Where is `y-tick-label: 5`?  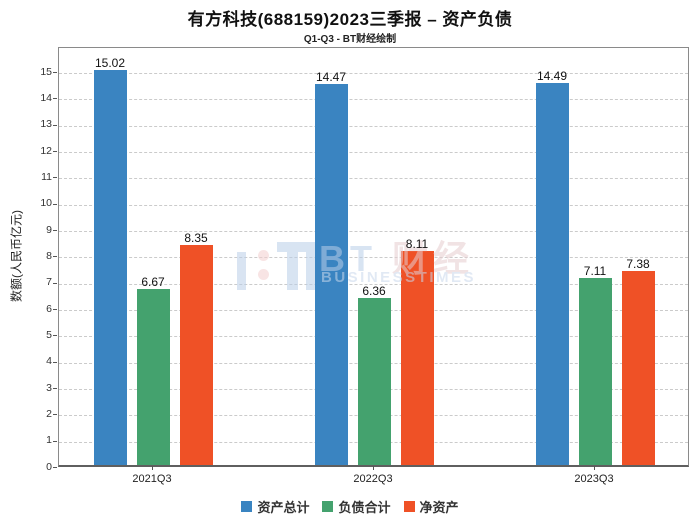 y-tick-label: 5 is located at coordinates (49, 334).